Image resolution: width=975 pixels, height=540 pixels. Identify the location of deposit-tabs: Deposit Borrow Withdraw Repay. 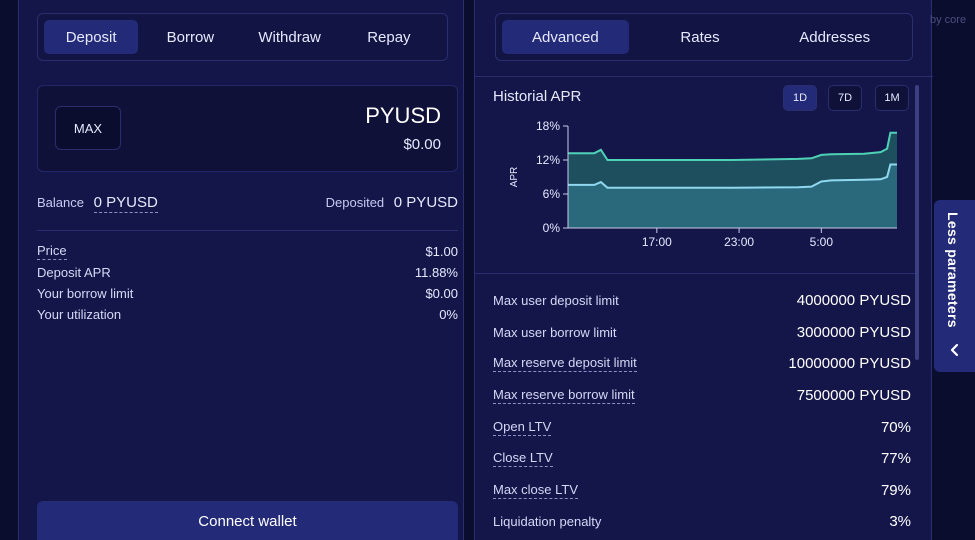
(242, 37).